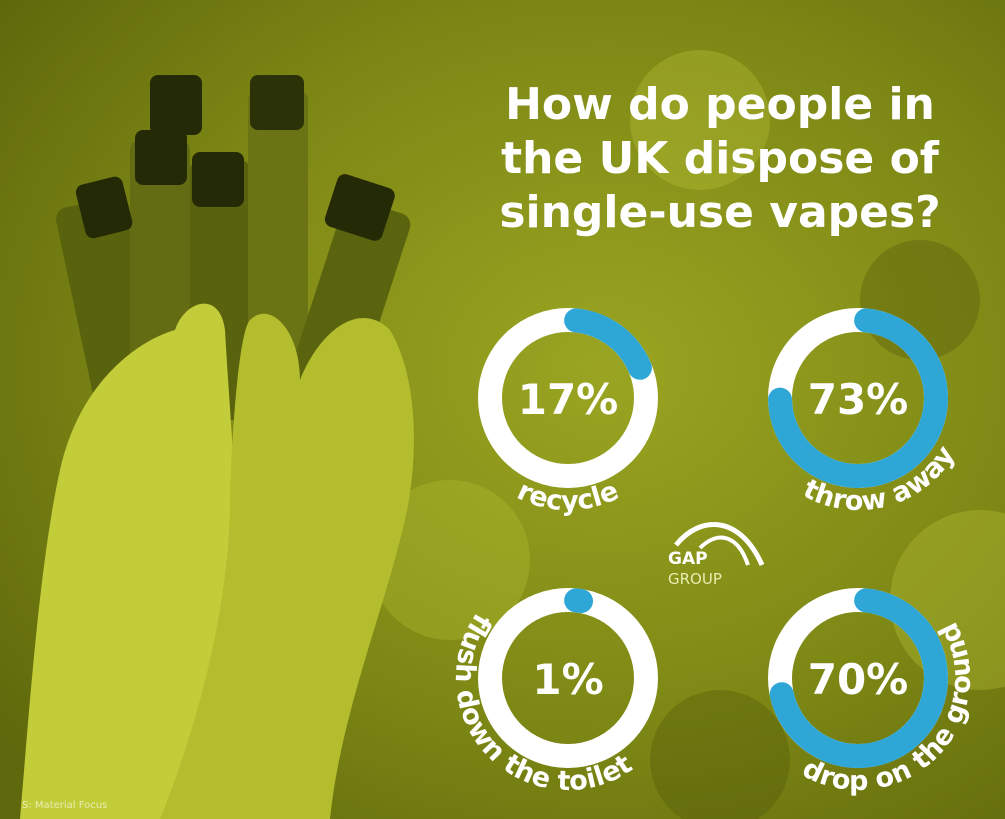  I want to click on value-label: 17%, so click(568, 399).